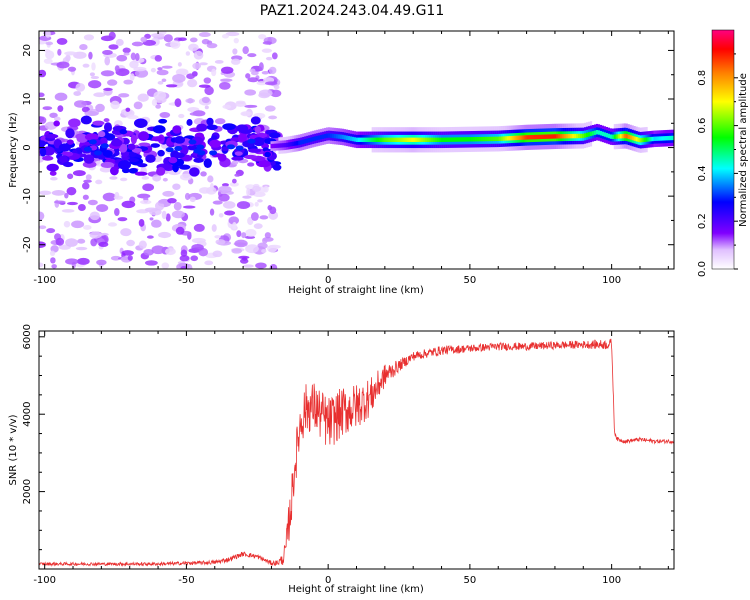 The image size is (750, 600). Describe the element at coordinates (13, 449) in the screenshot. I see `snr-ylabel: SNR (10 * v/v)` at that location.